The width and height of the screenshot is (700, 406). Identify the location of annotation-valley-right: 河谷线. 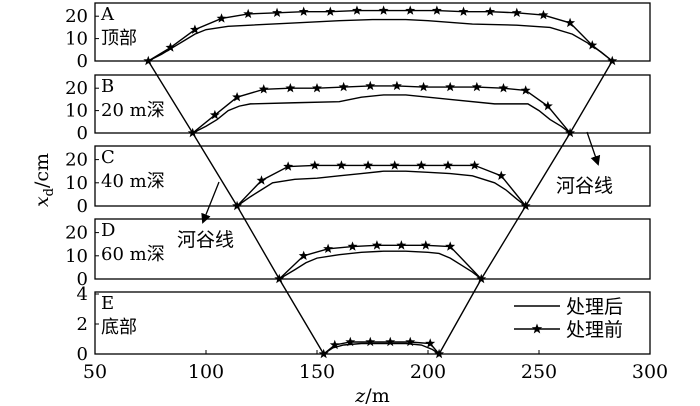
(584, 186).